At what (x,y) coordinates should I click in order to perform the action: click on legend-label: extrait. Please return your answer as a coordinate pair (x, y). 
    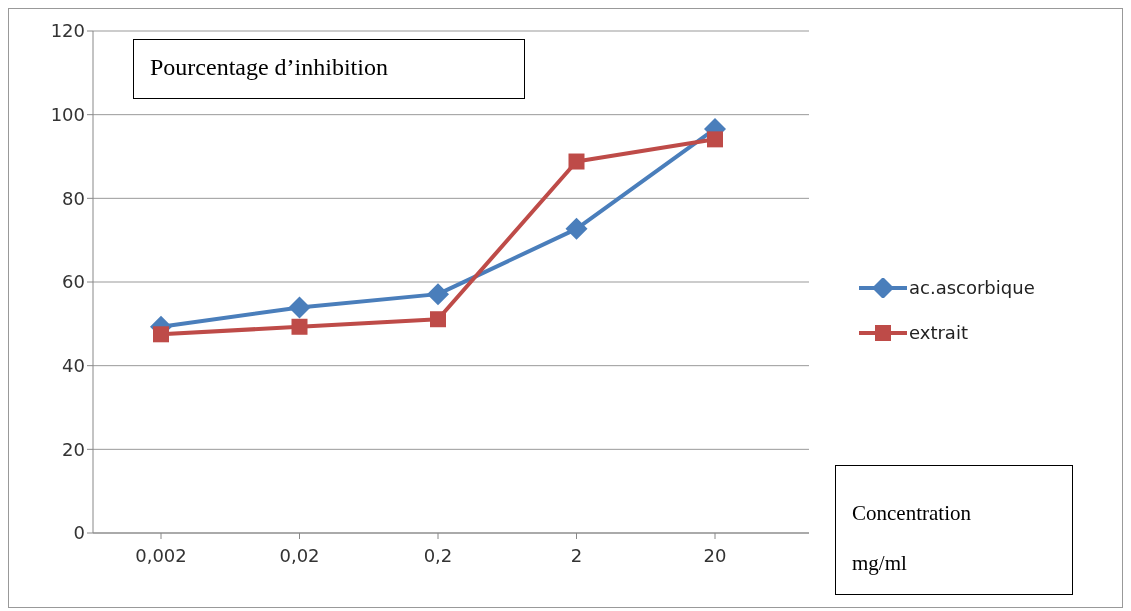
    Looking at the image, I should click on (938, 332).